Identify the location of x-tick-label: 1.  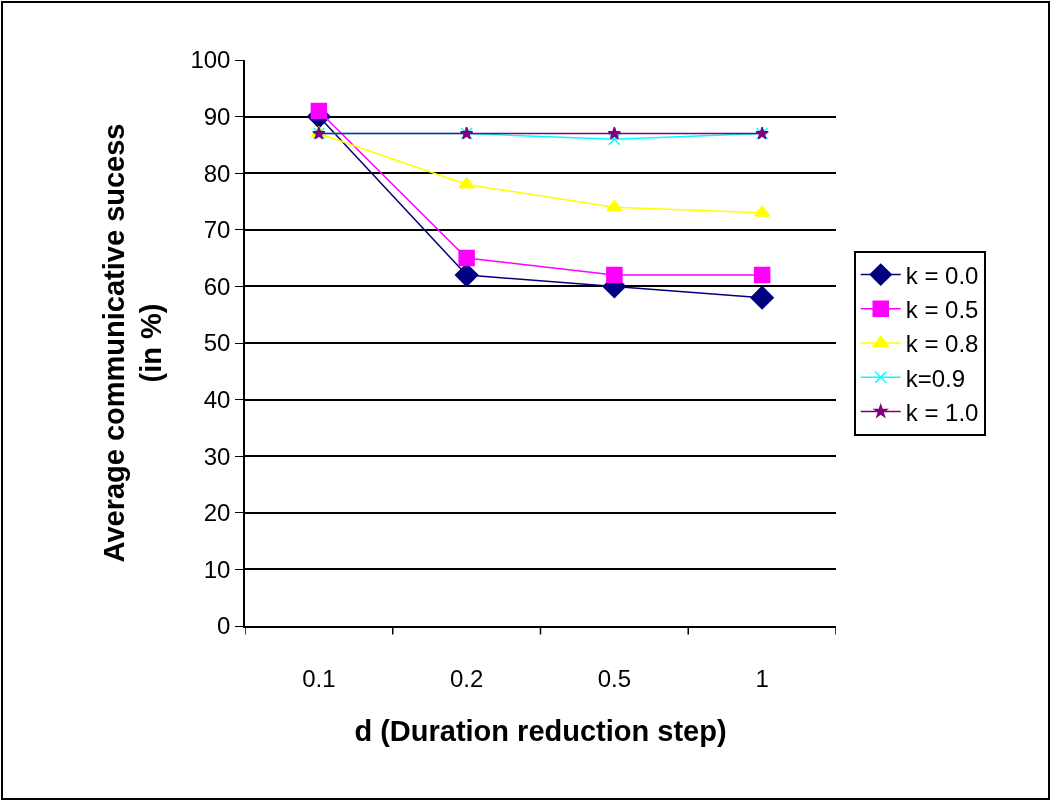
(762, 678).